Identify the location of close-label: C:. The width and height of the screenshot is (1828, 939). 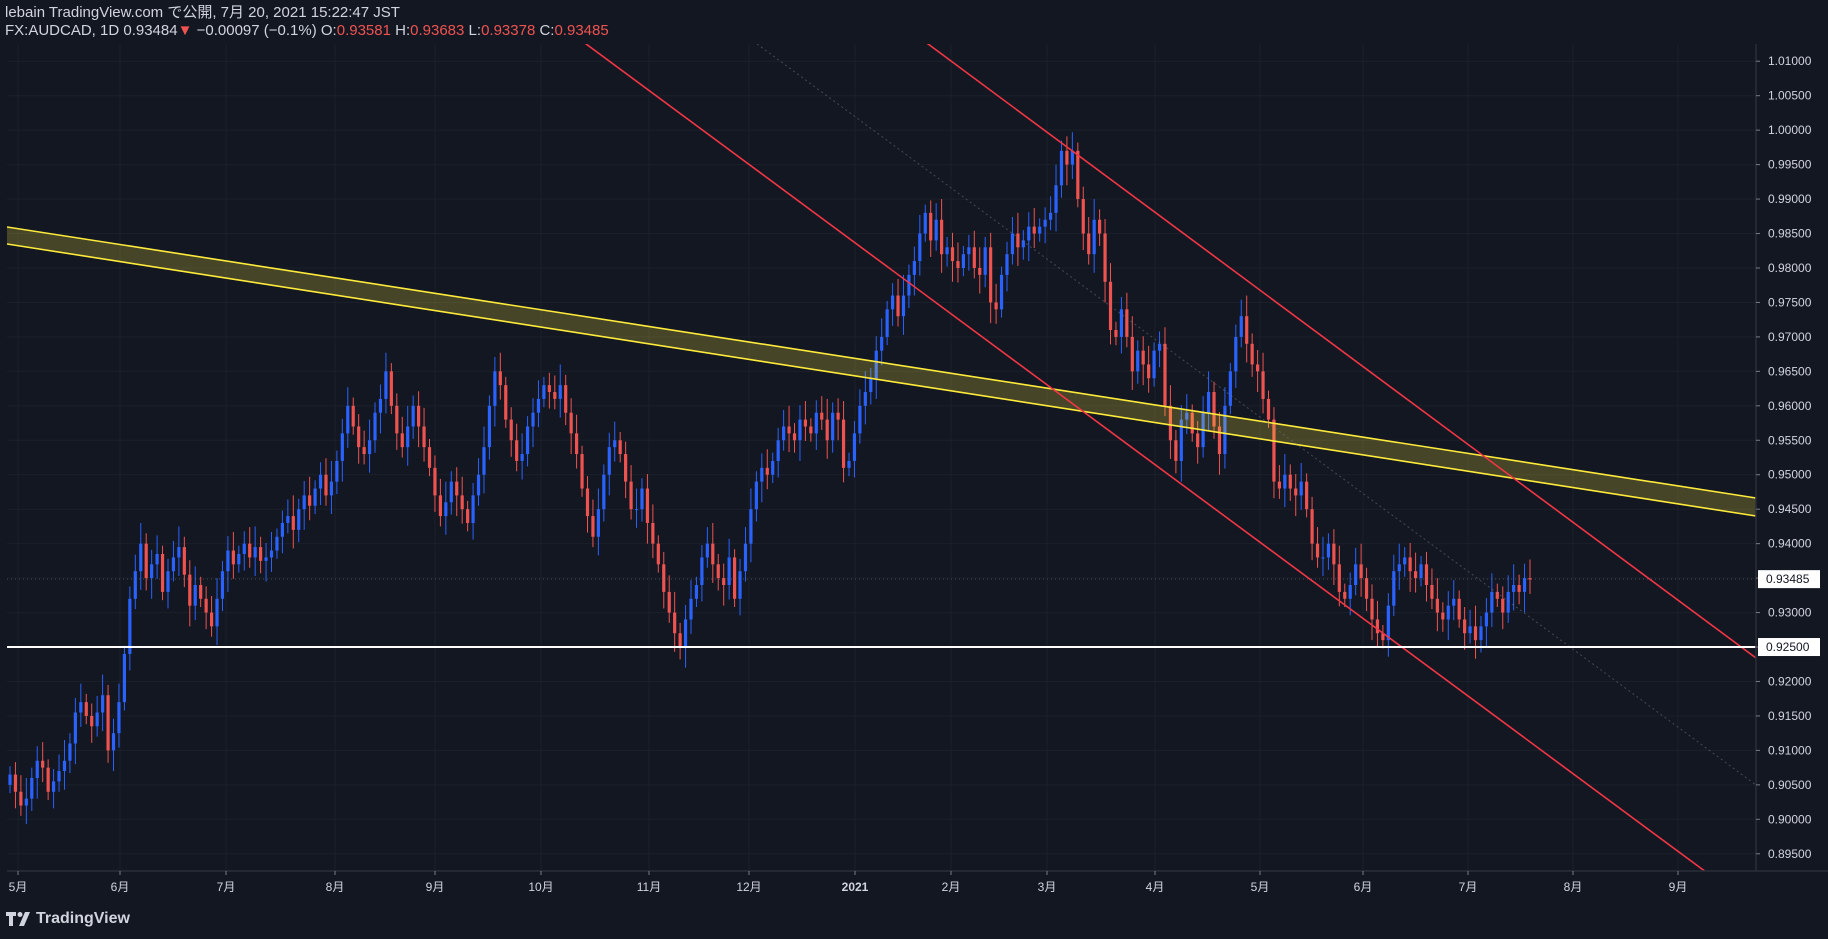
(547, 30).